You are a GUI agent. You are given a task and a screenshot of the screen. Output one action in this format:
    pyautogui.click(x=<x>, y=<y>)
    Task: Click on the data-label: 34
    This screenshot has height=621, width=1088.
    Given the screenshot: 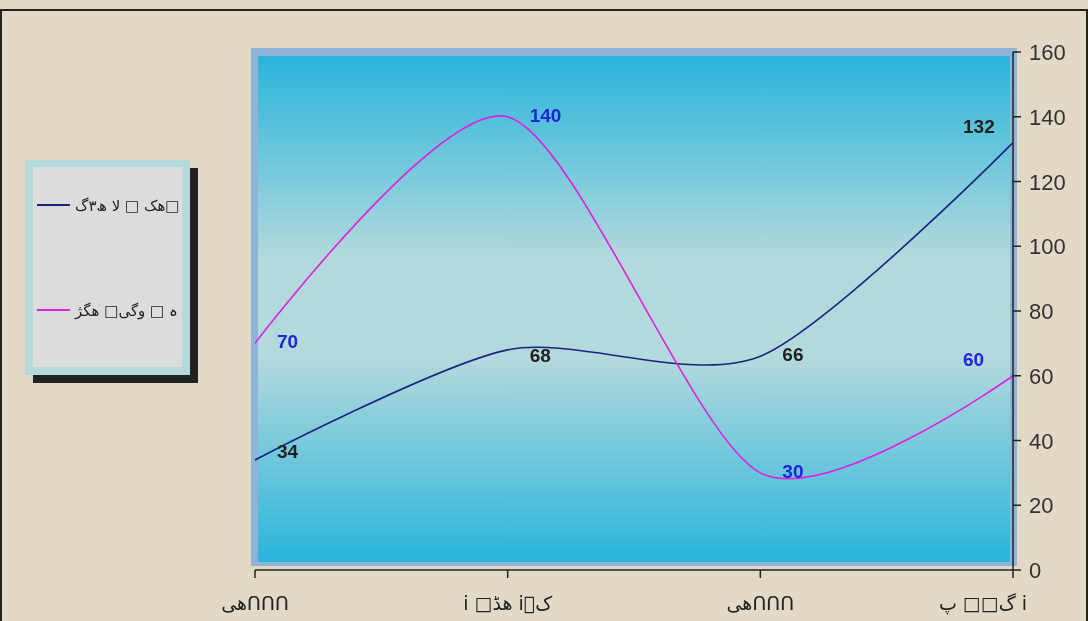 What is the action you would take?
    pyautogui.click(x=288, y=451)
    